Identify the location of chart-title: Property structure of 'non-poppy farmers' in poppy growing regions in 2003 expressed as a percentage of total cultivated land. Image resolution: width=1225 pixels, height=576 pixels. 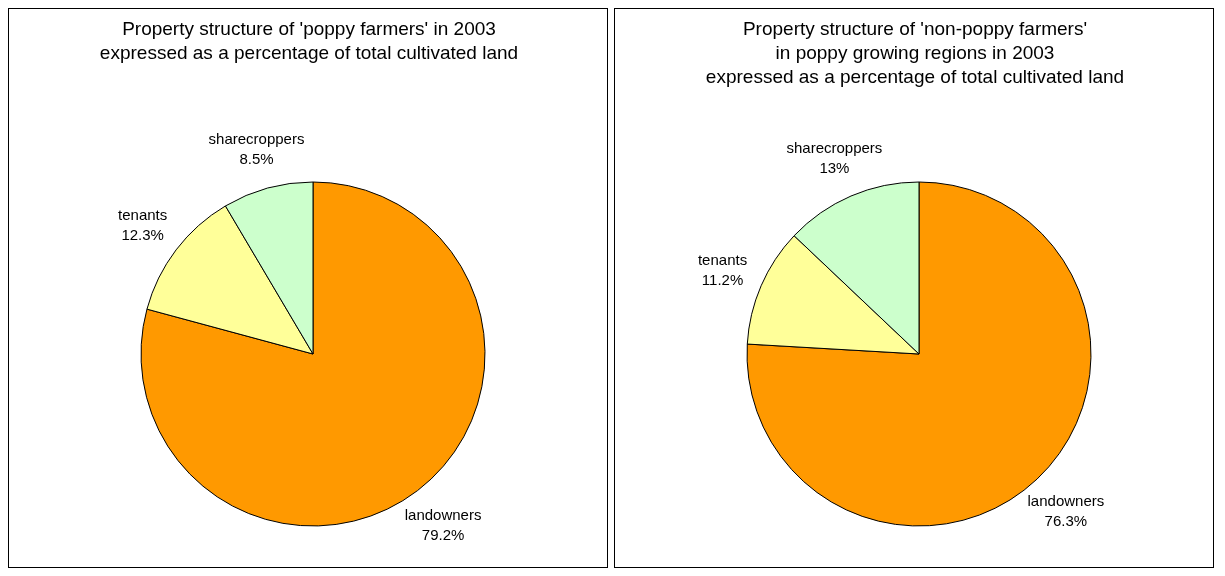
(915, 53).